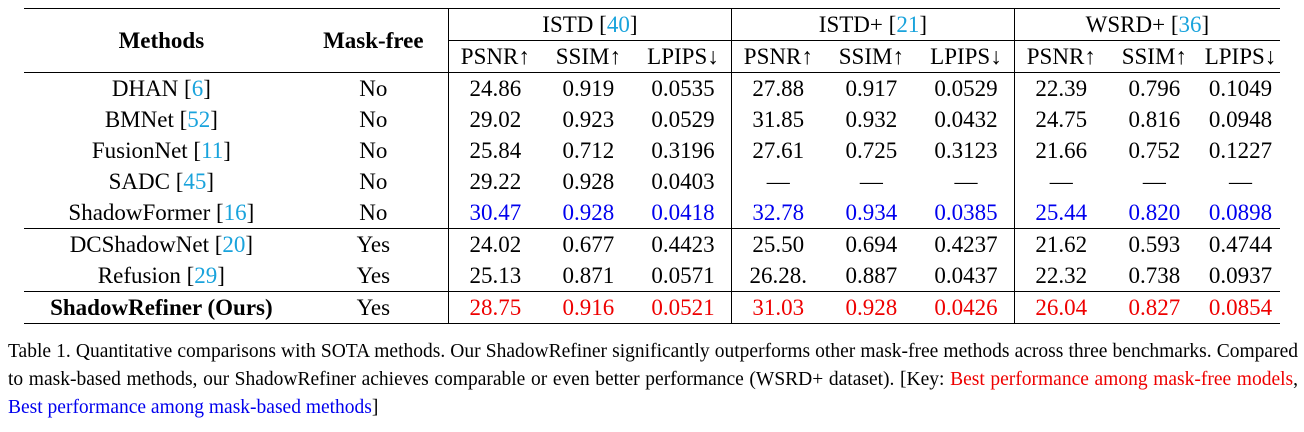  What do you see at coordinates (683, 88) in the screenshot?
I see `cell-value: 0.0535` at bounding box center [683, 88].